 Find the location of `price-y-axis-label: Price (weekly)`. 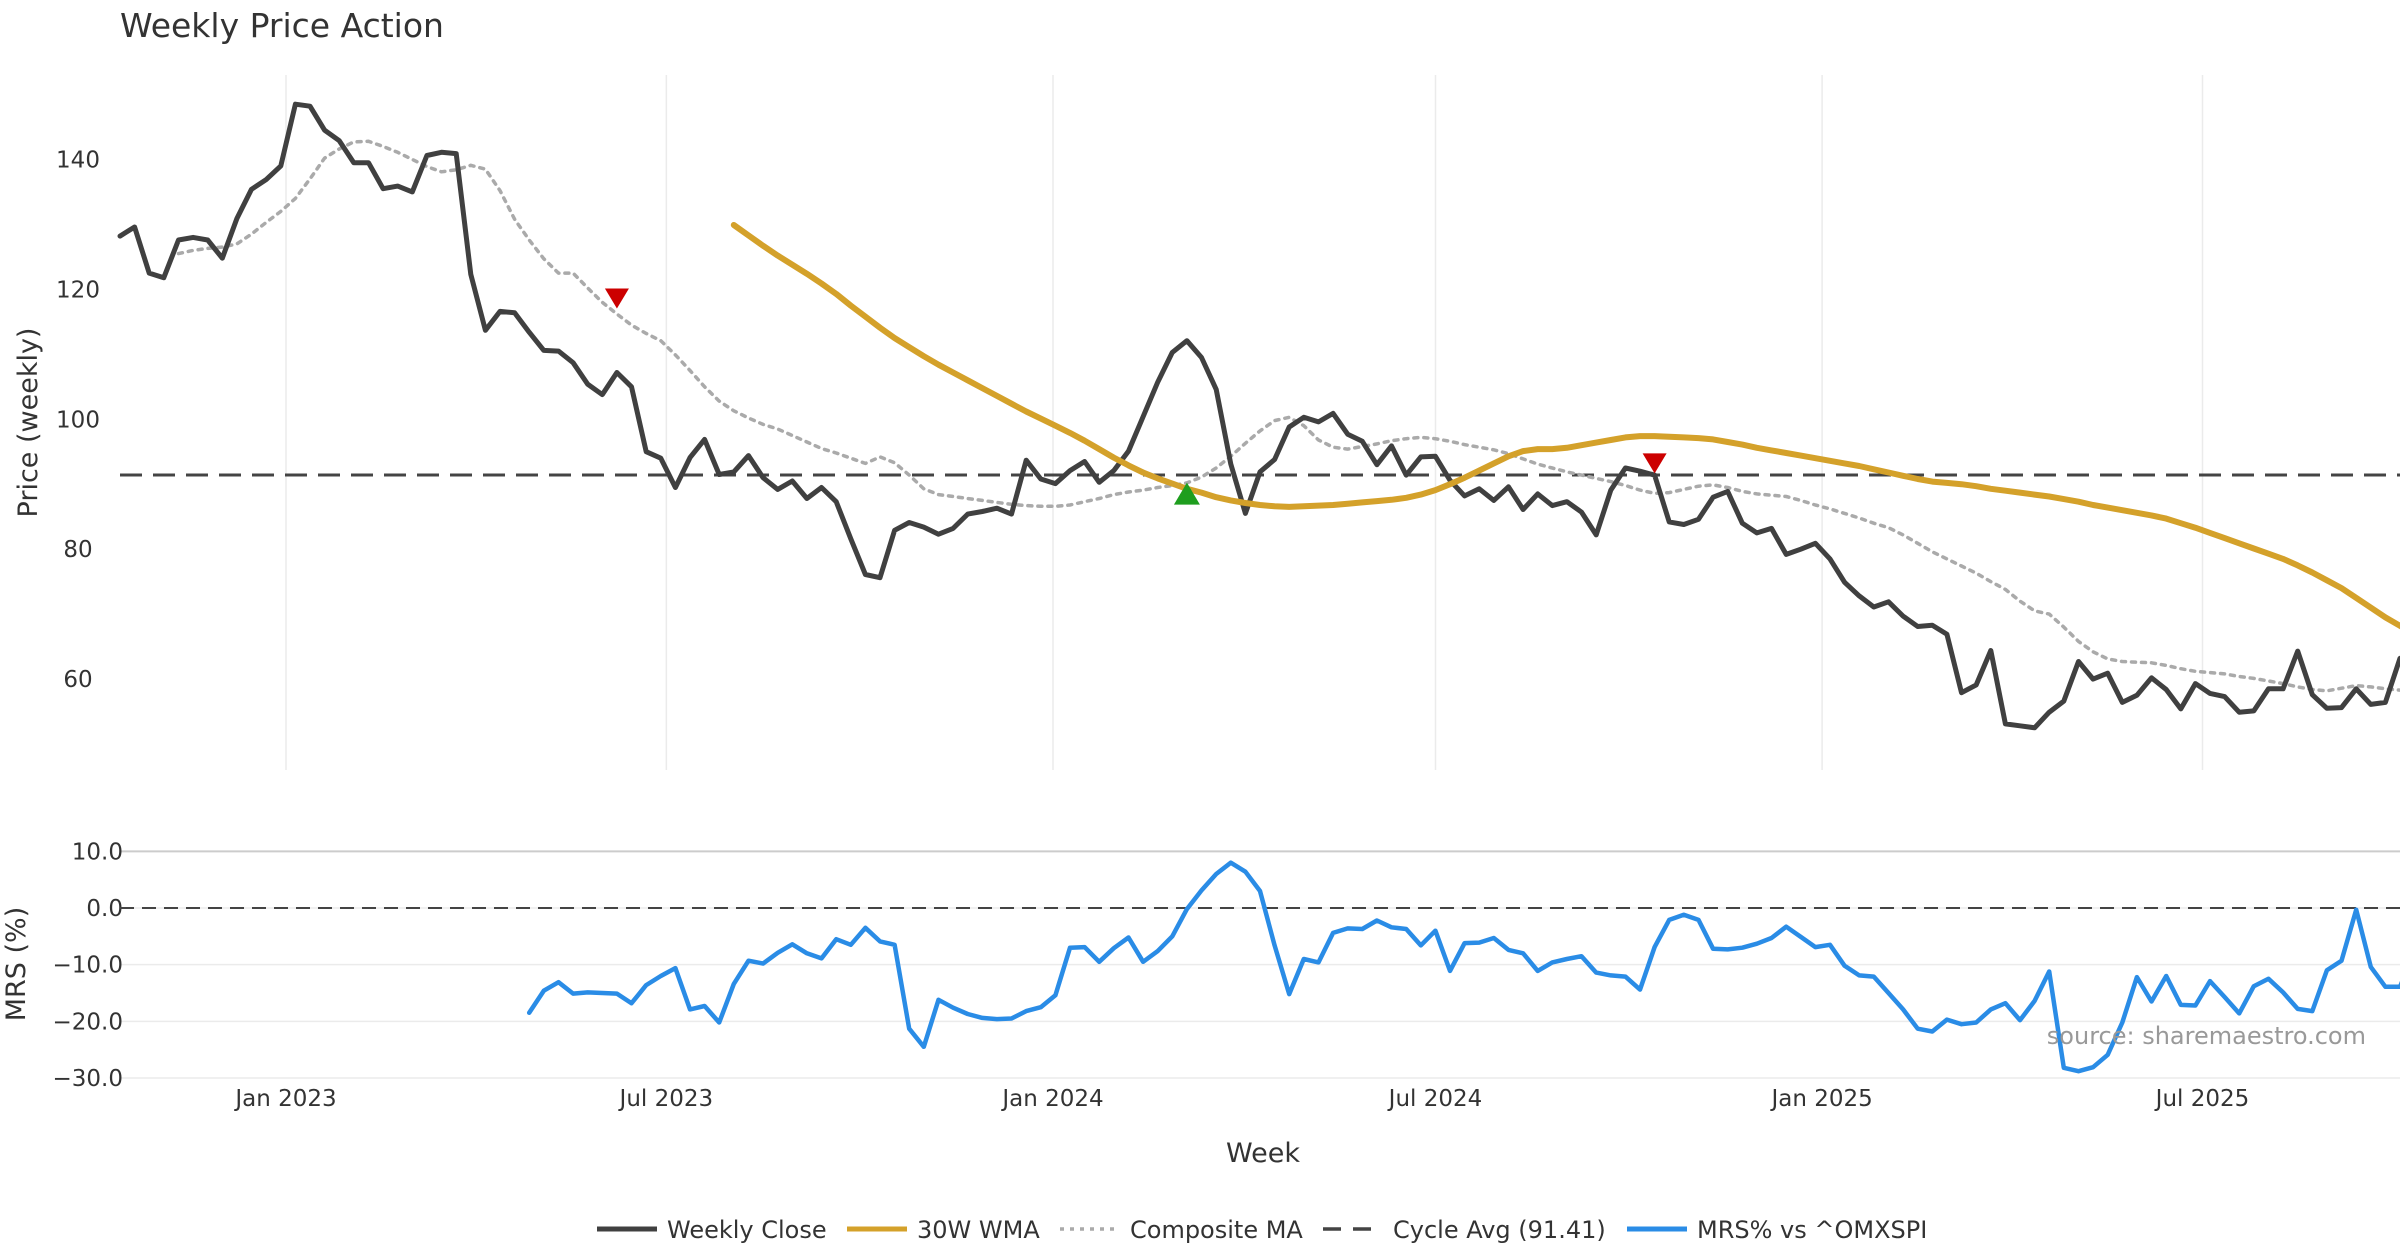

price-y-axis-label: Price (weekly) is located at coordinates (28, 423).